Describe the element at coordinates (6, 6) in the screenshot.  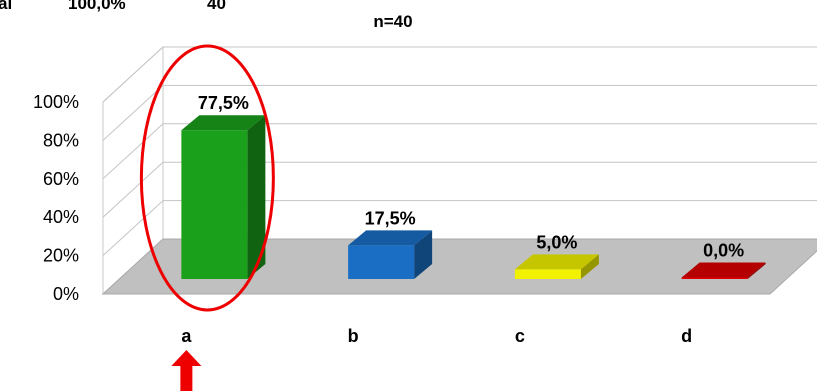
I see `header-label: al` at that location.